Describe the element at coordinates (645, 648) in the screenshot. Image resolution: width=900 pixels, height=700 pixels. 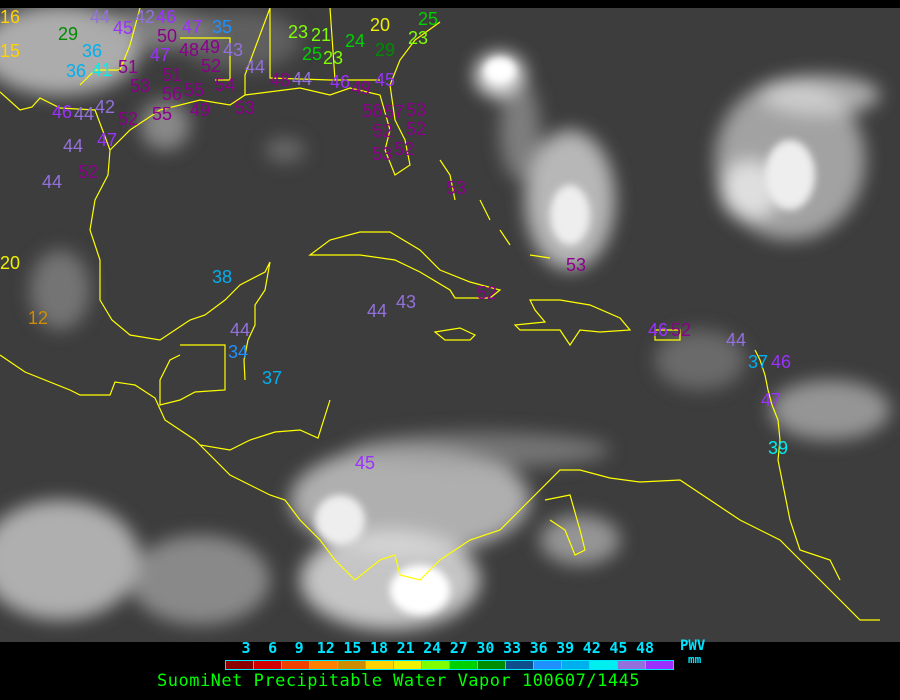
I see `legend-tick-label: 48` at that location.